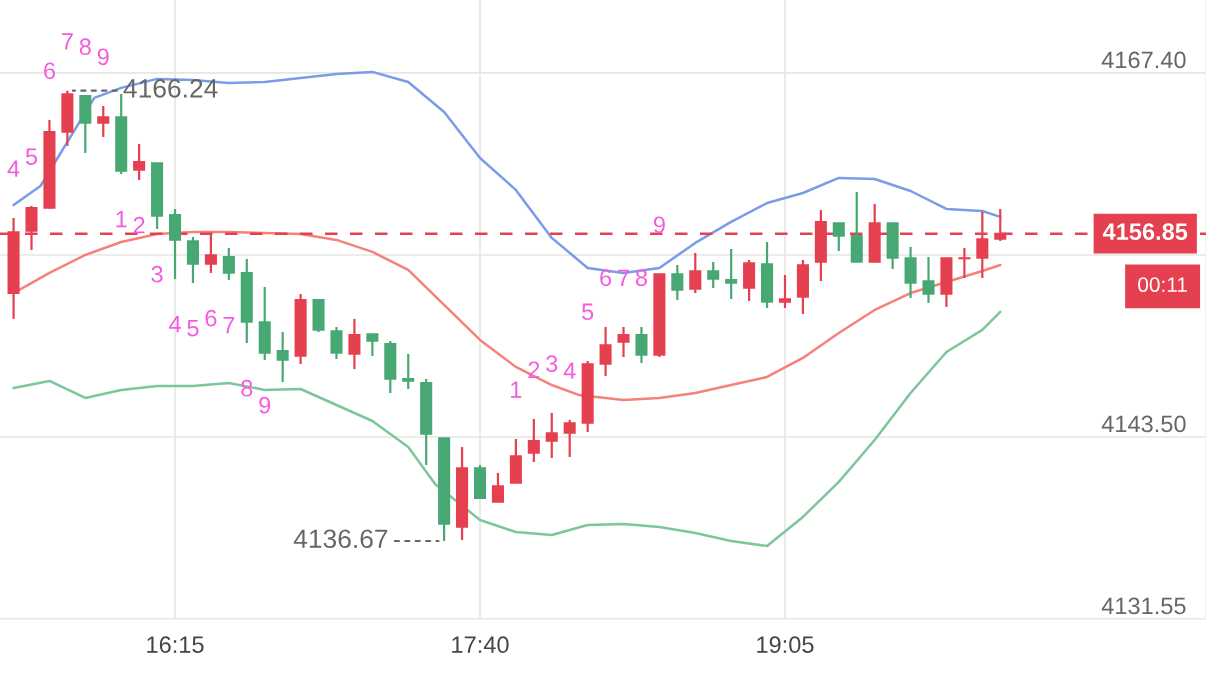 This screenshot has height=686, width=1206. I want to click on annotation: 4166.24, so click(170, 88).